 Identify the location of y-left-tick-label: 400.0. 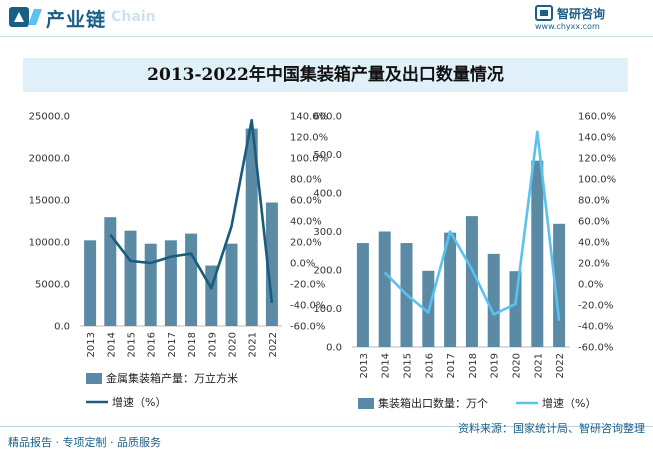
(327, 194).